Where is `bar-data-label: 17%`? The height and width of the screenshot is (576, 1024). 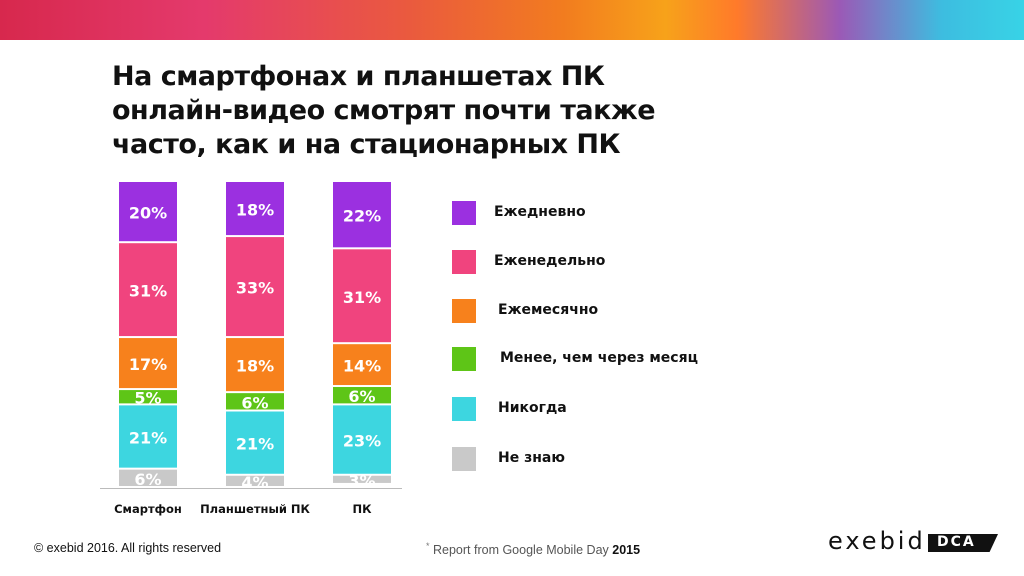 bar-data-label: 17% is located at coordinates (148, 364).